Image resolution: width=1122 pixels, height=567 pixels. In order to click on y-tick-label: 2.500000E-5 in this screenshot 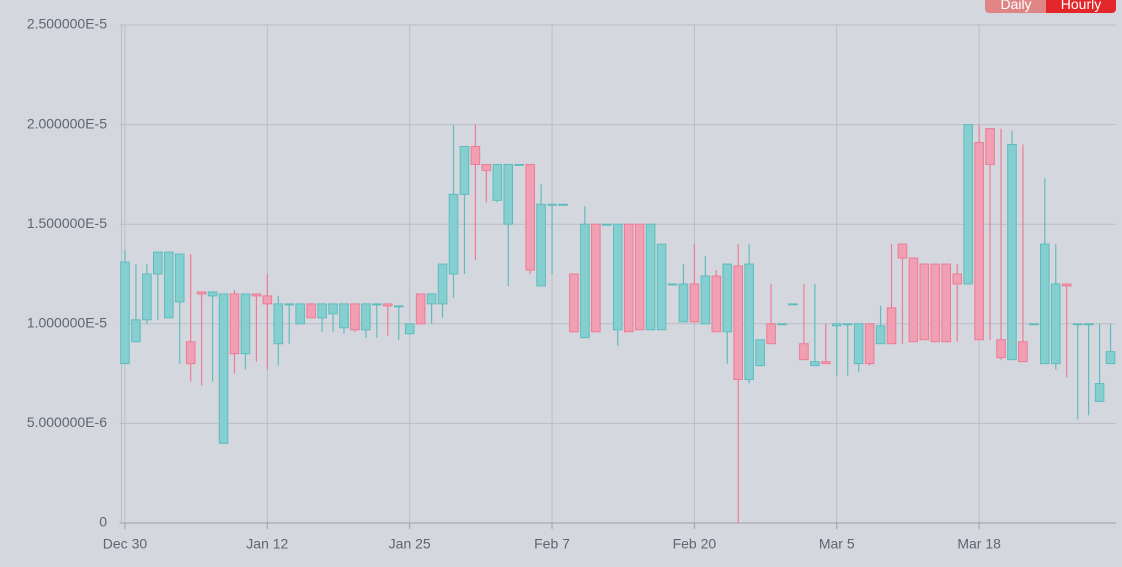, I will do `click(67, 24)`.